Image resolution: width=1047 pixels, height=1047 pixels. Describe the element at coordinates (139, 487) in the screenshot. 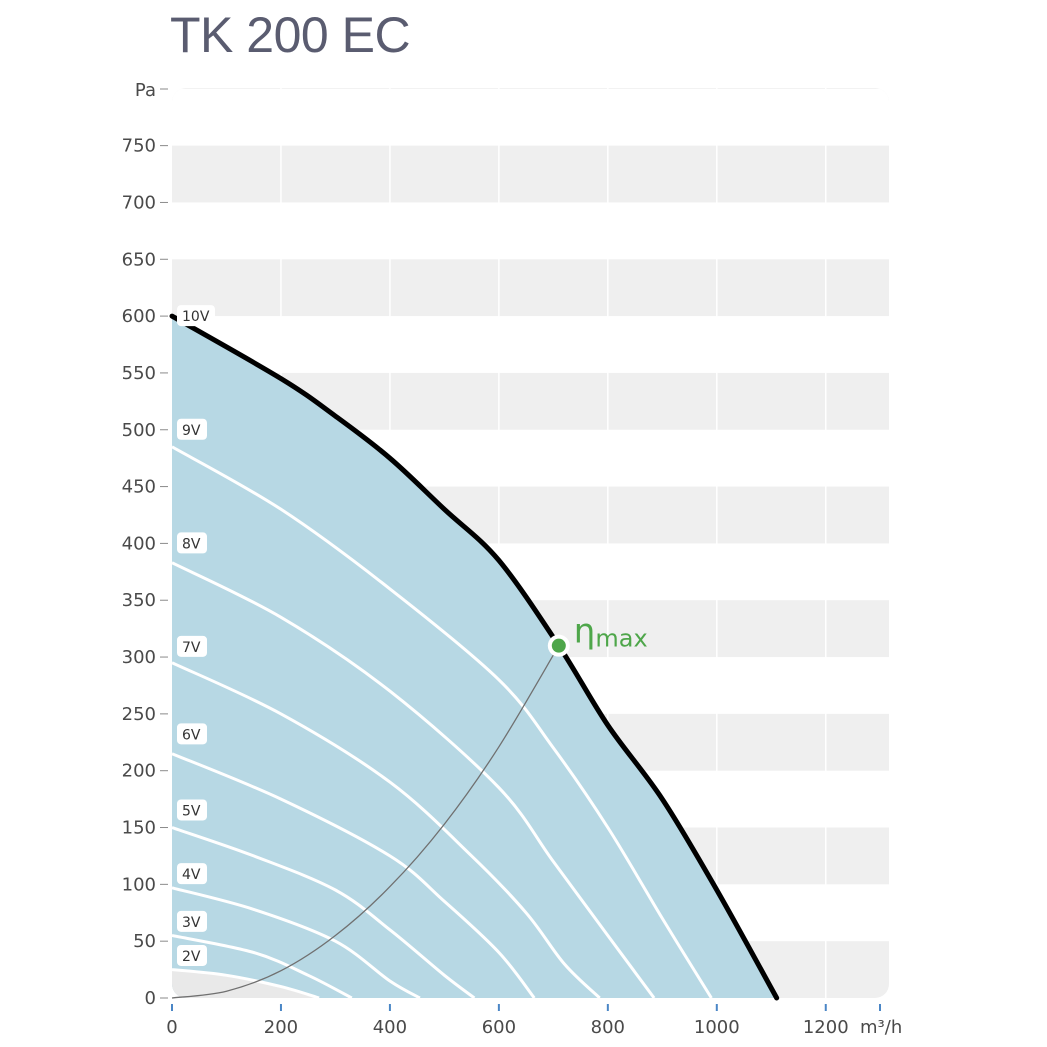

I see `y-tick-label: 450` at that location.